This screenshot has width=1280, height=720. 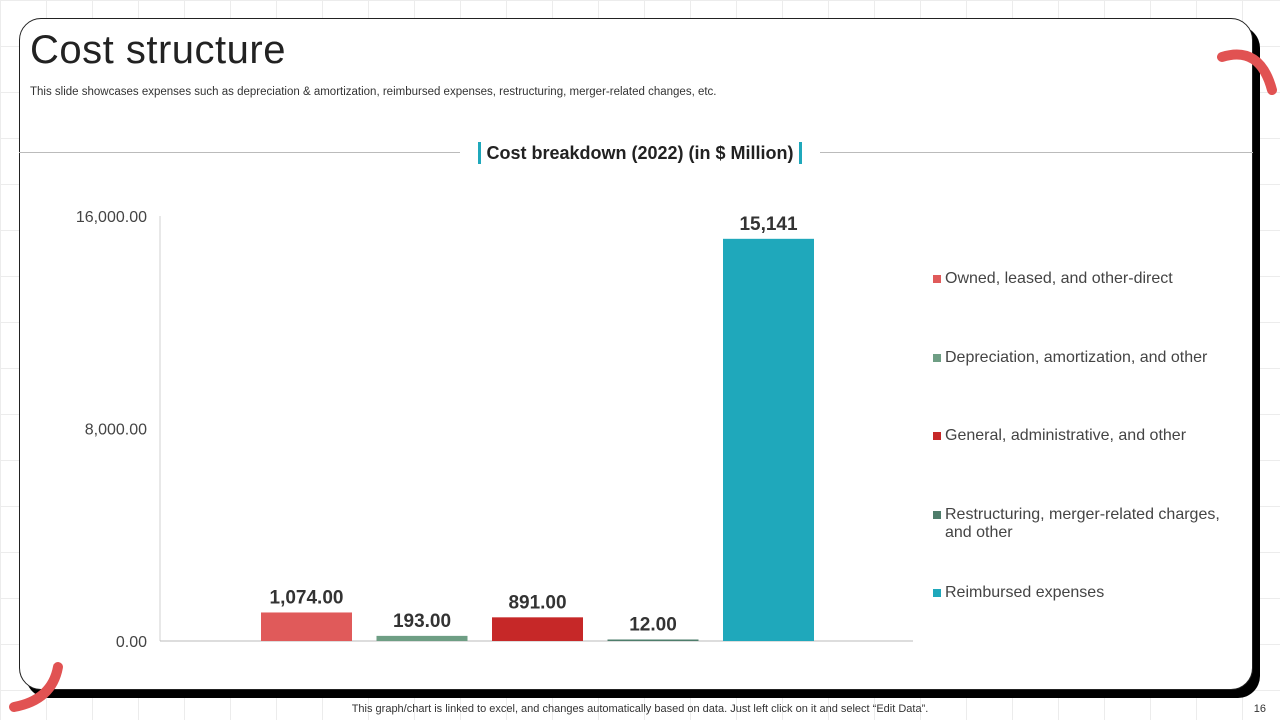 What do you see at coordinates (131, 642) in the screenshot?
I see `y-tick-label: 0.00` at bounding box center [131, 642].